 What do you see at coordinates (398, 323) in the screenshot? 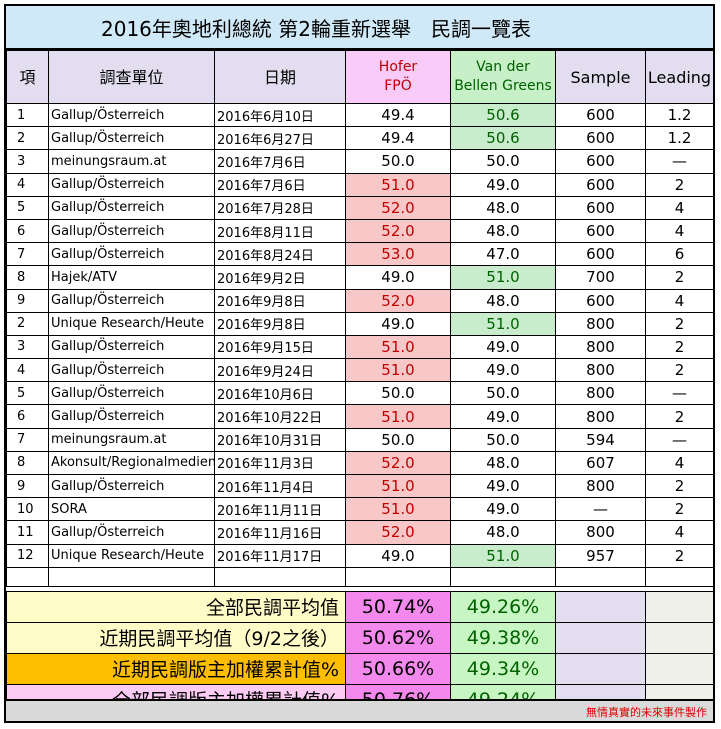
I see `row-hofer-pct: 49.0` at bounding box center [398, 323].